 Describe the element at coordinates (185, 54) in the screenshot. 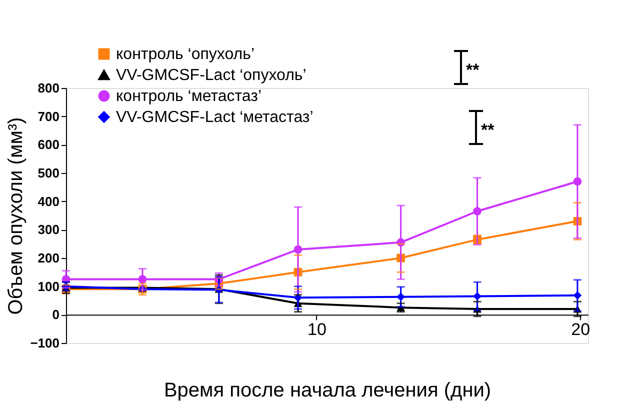

I see `legend-label: контроль ‘опухоль’` at that location.